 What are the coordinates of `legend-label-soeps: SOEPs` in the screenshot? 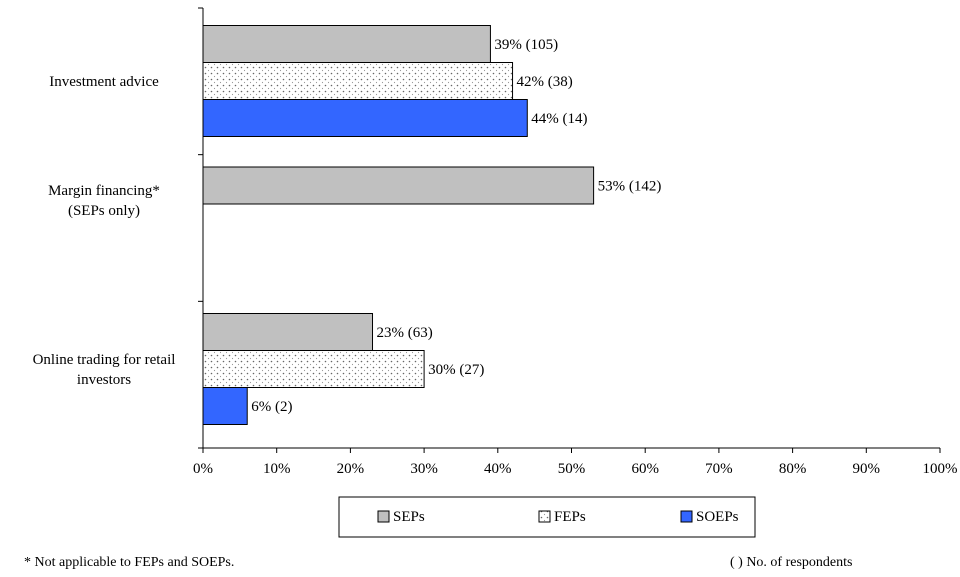 It's located at (717, 517).